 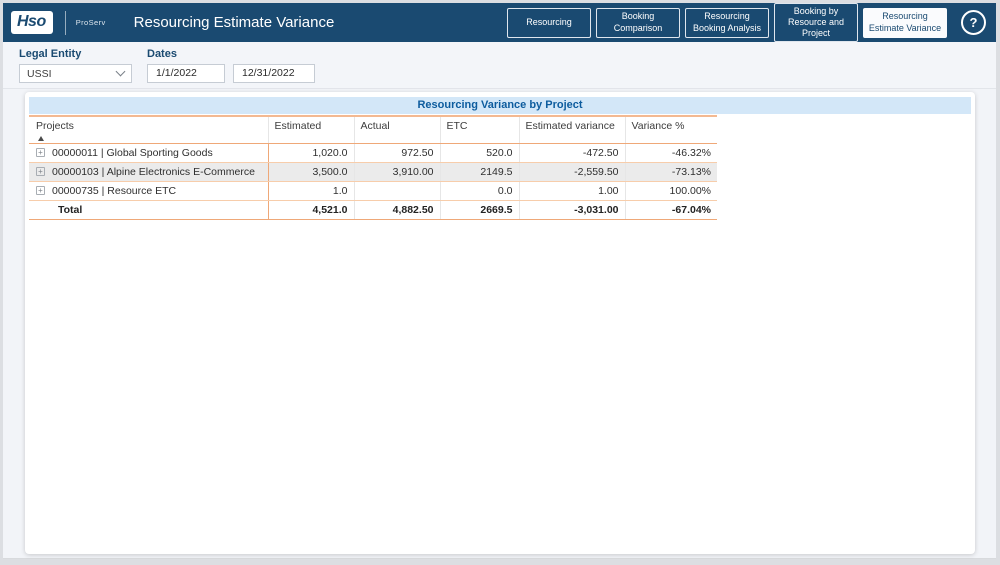 What do you see at coordinates (120, 71) in the screenshot?
I see `chevron-down-icon` at bounding box center [120, 71].